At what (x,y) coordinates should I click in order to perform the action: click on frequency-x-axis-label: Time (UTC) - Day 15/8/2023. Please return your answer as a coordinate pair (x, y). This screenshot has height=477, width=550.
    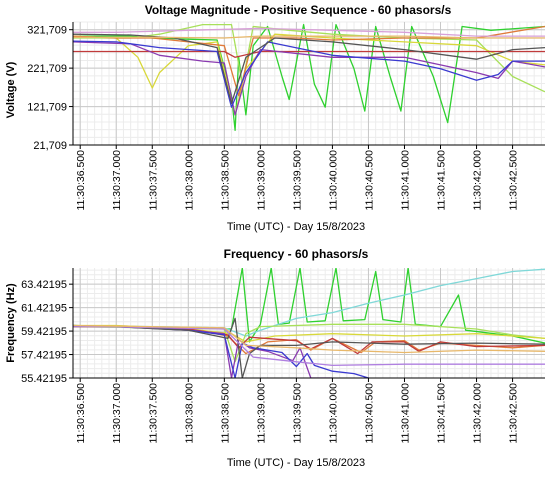
    Looking at the image, I should click on (296, 463).